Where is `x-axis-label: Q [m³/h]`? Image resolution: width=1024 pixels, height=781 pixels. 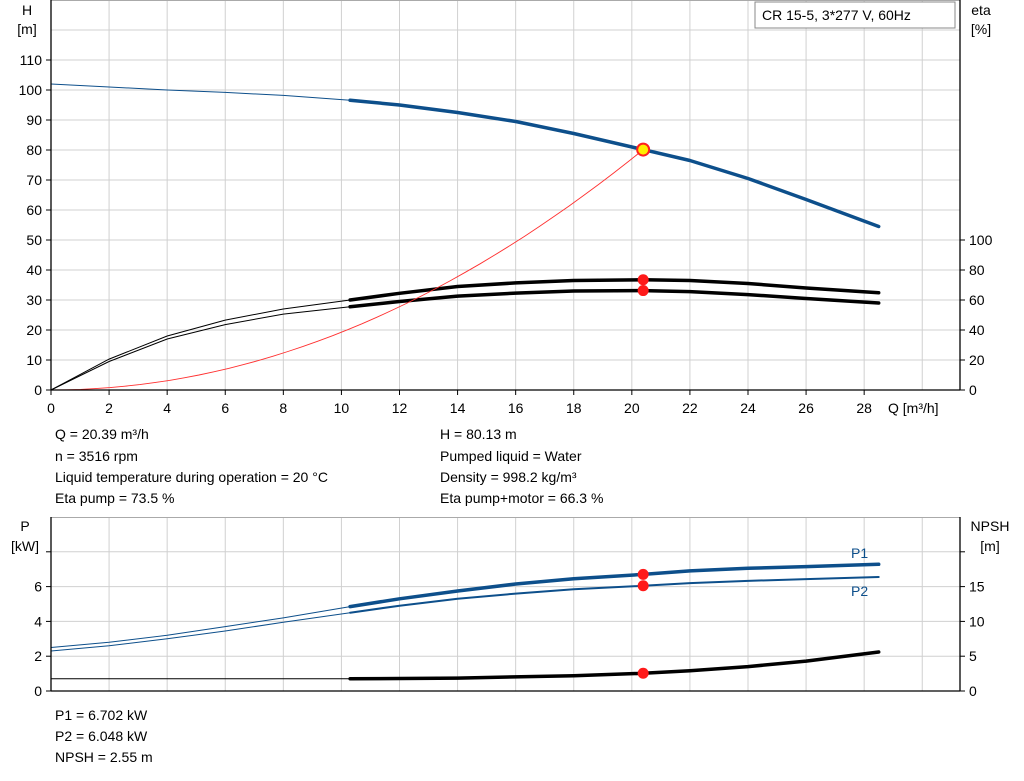 x-axis-label: Q [m³/h] is located at coordinates (913, 408).